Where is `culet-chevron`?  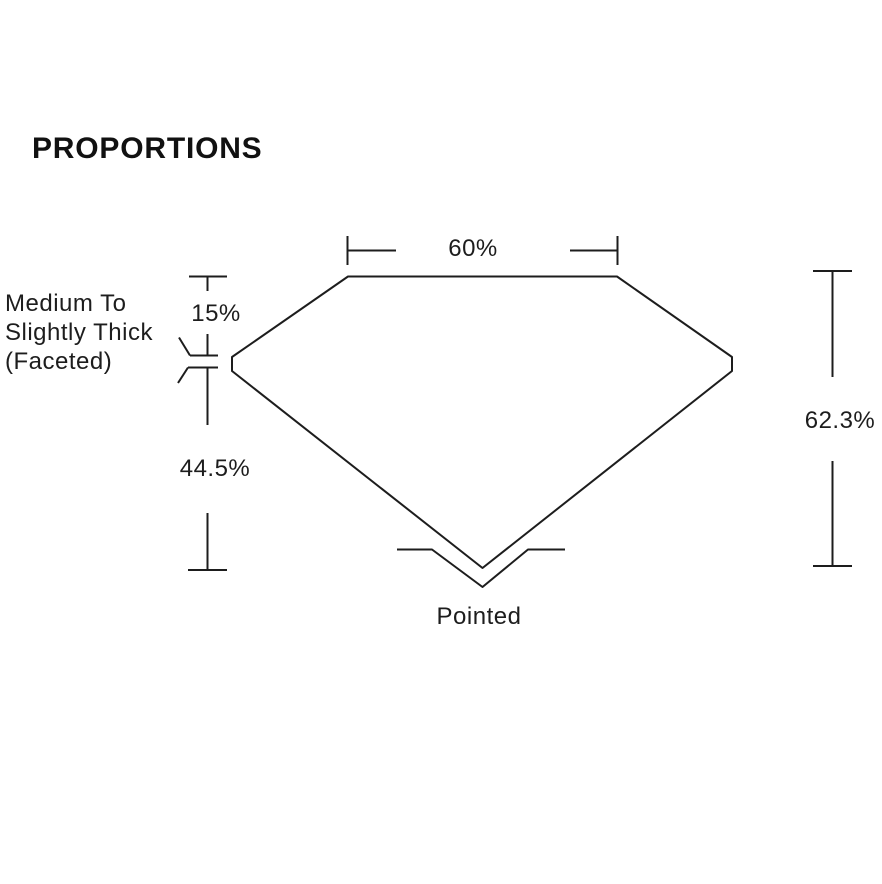 culet-chevron is located at coordinates (481, 568).